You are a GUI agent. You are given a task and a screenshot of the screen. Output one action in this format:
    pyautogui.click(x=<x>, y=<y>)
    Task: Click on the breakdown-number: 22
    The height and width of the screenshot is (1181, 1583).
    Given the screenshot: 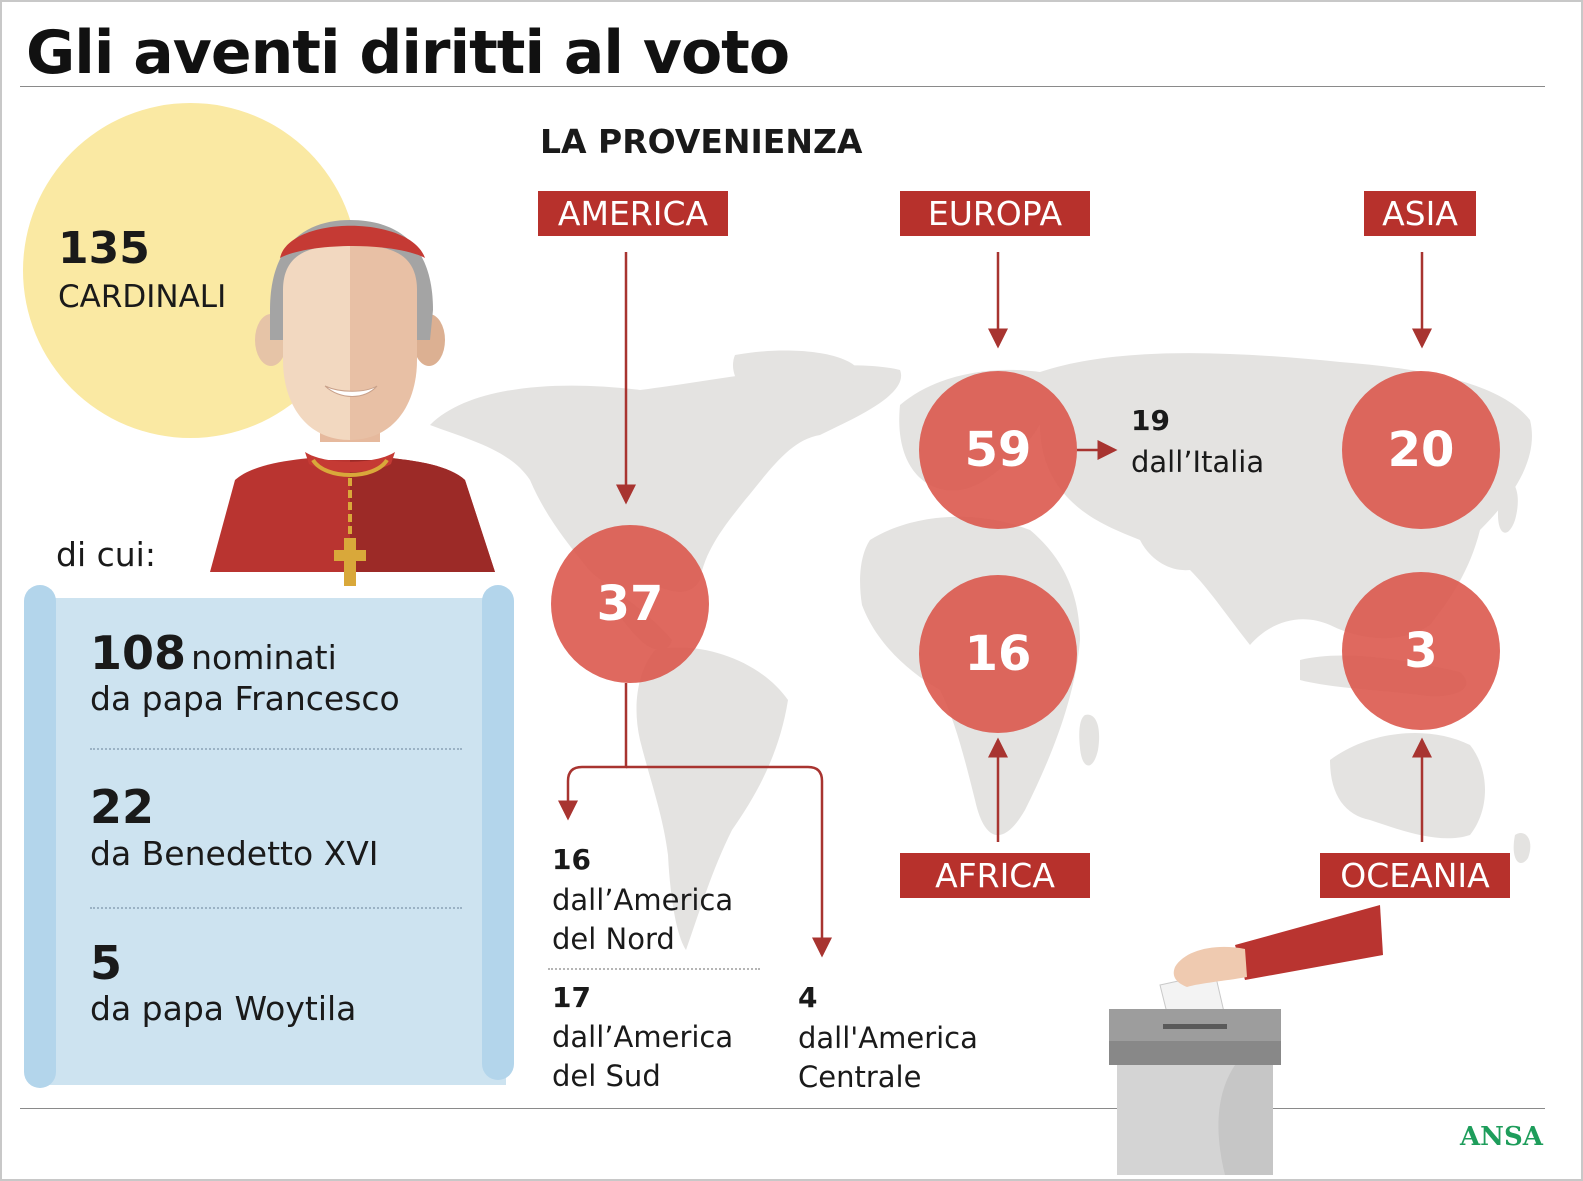 What is the action you would take?
    pyautogui.click(x=122, y=807)
    